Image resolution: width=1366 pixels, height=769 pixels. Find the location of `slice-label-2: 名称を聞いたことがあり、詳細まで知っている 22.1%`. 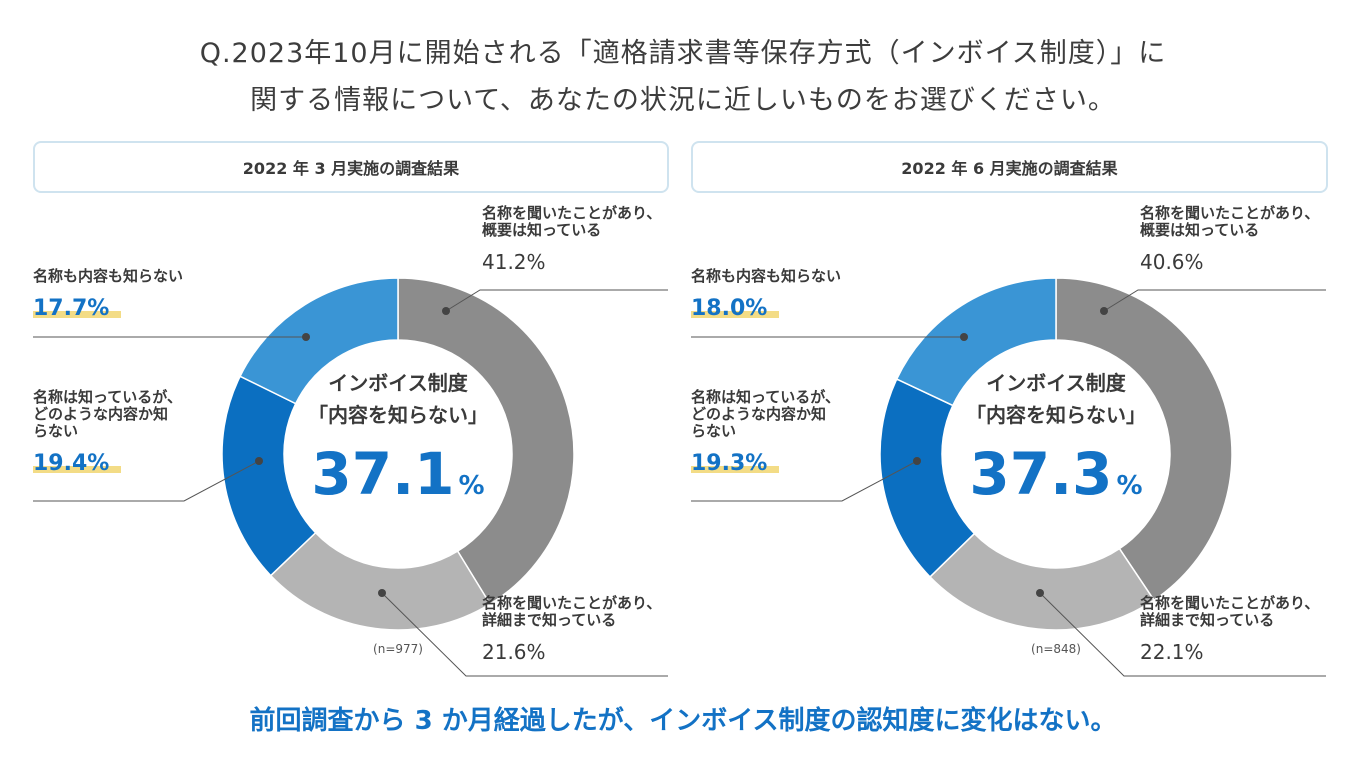

slice-label-2: 名称を聞いたことがあり、詳細まで知っている 22.1% is located at coordinates (1181, 633).